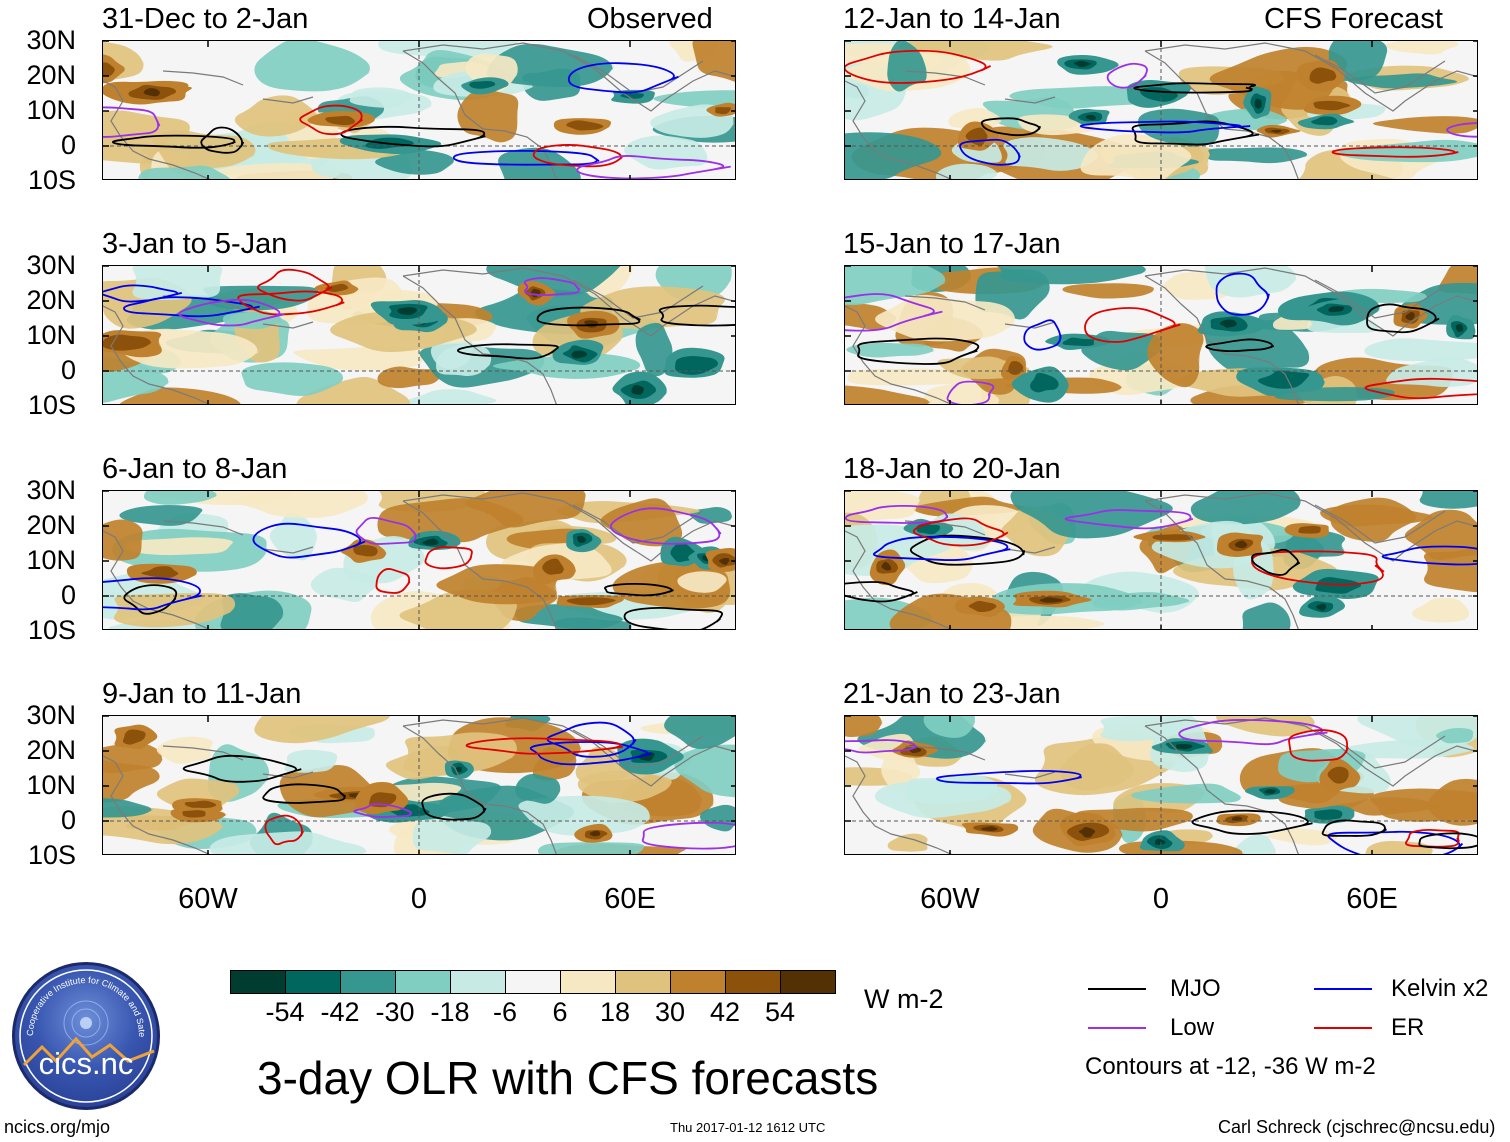  Describe the element at coordinates (748, 1127) in the screenshot. I see `footer-timestamp: Thu 2017-01-12 1612 UTC` at that location.